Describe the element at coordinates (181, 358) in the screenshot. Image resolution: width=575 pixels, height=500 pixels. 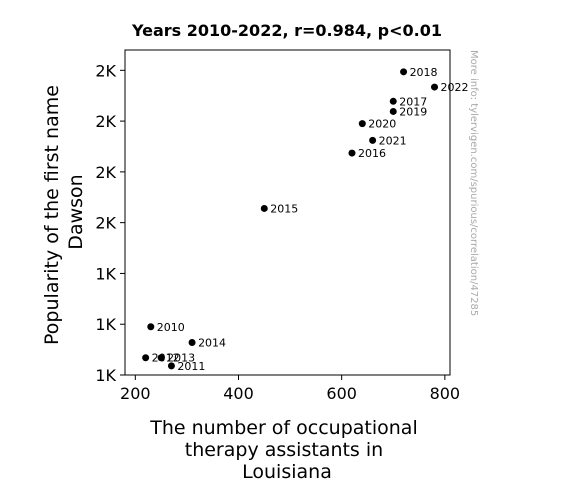
I see `data-point-label: 2013` at that location.